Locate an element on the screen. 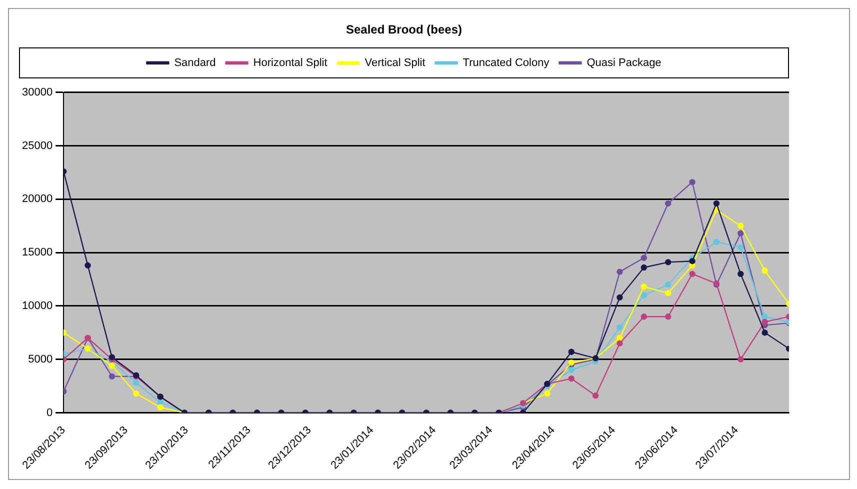 This screenshot has height=489, width=857. y-tick-label: 20000 is located at coordinates (37, 199).